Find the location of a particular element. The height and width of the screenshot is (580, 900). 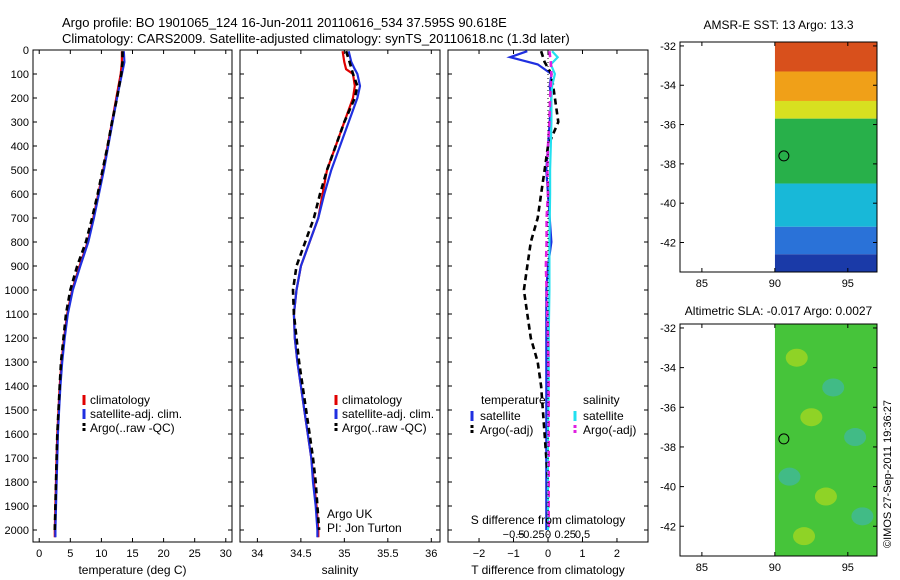

x-tick-label: 34.5 is located at coordinates (300, 554).